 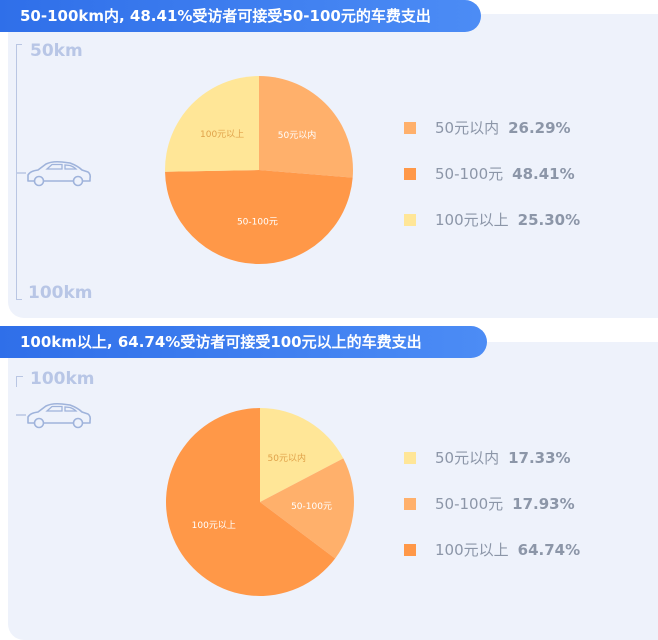 I want to click on legend-value: 26.29%, so click(x=539, y=127).